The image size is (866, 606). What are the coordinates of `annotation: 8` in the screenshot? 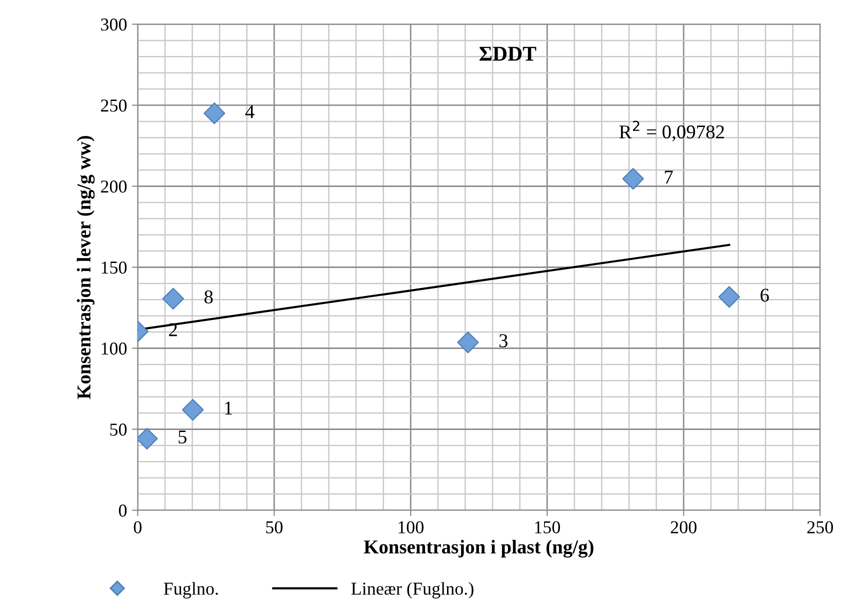 It's located at (208, 297).